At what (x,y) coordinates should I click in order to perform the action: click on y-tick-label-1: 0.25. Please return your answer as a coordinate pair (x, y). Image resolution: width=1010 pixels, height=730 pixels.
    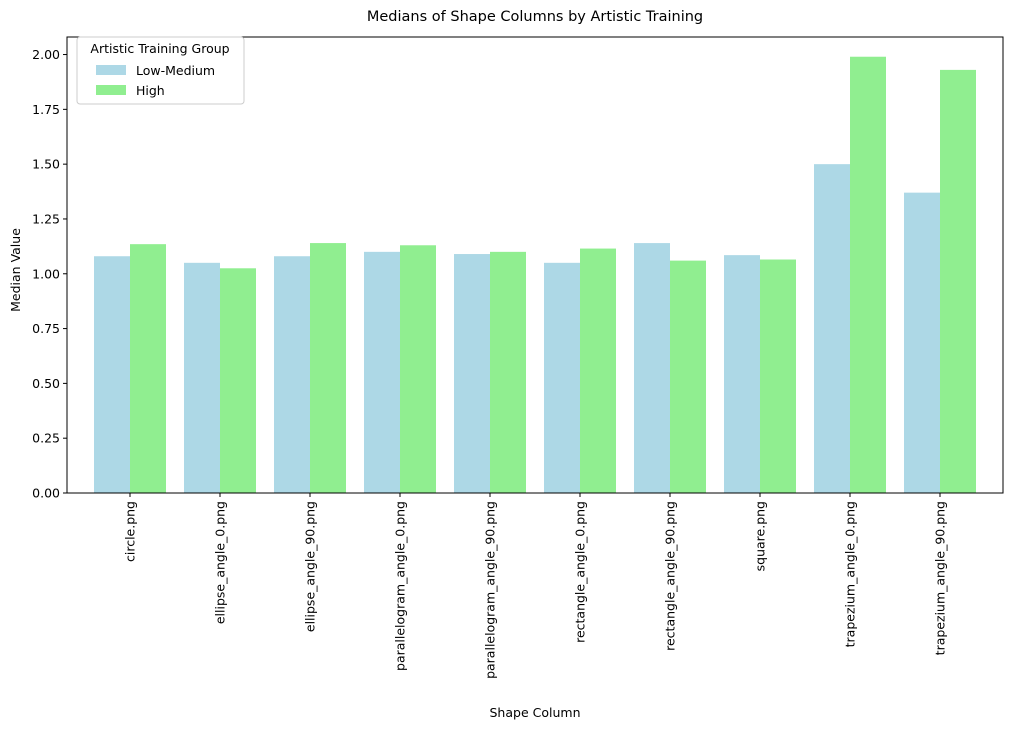
    Looking at the image, I should click on (46, 438).